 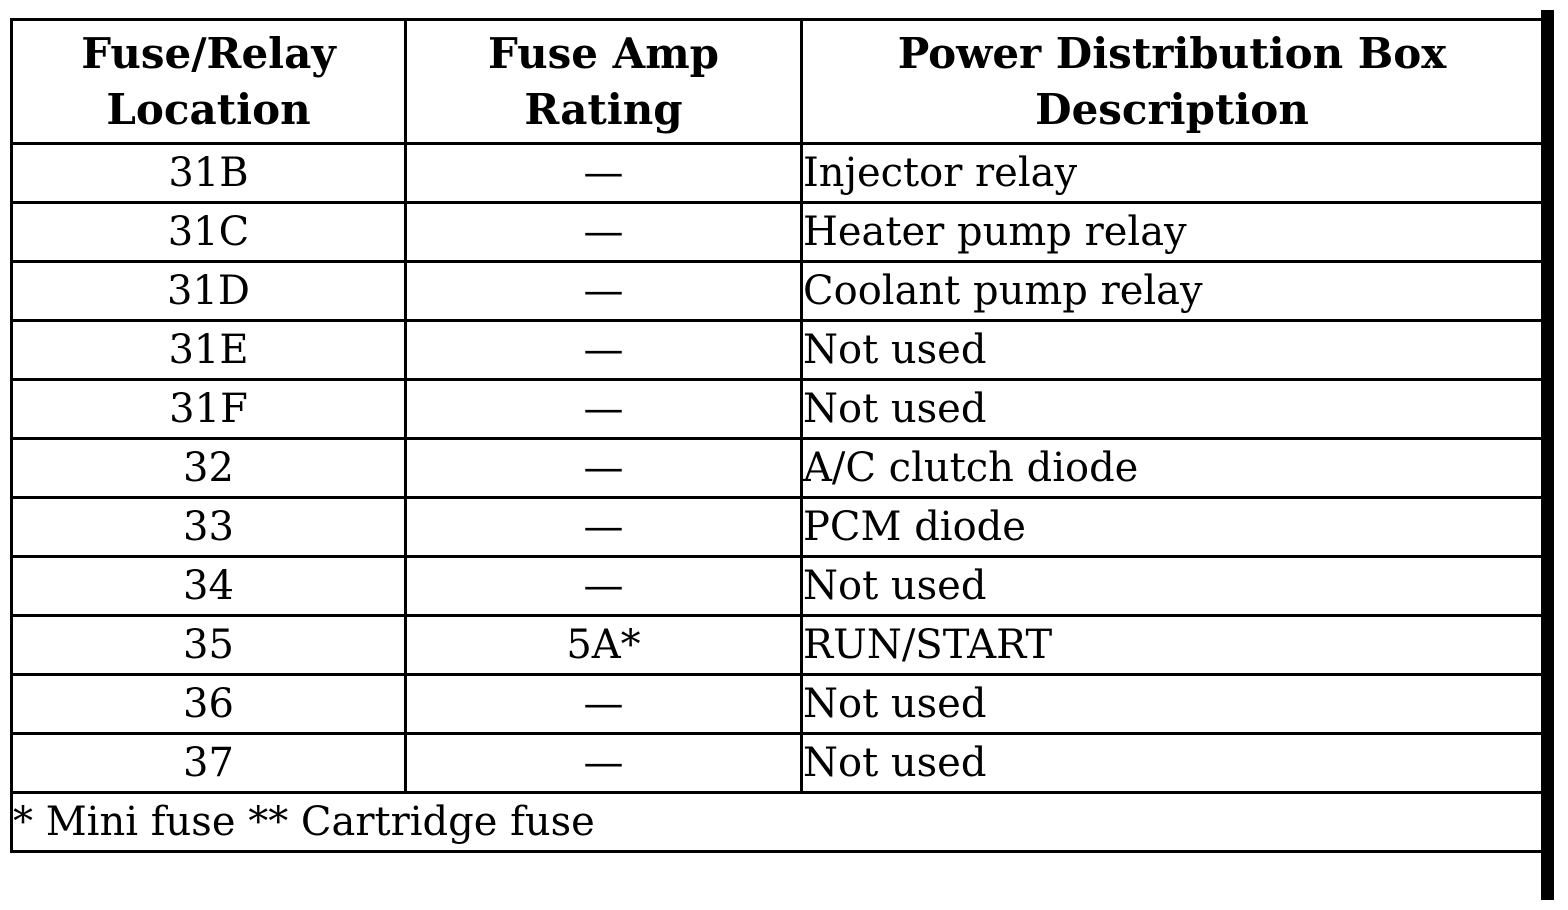 I want to click on header-description: Power Distribution Box Description, so click(x=1172, y=81).